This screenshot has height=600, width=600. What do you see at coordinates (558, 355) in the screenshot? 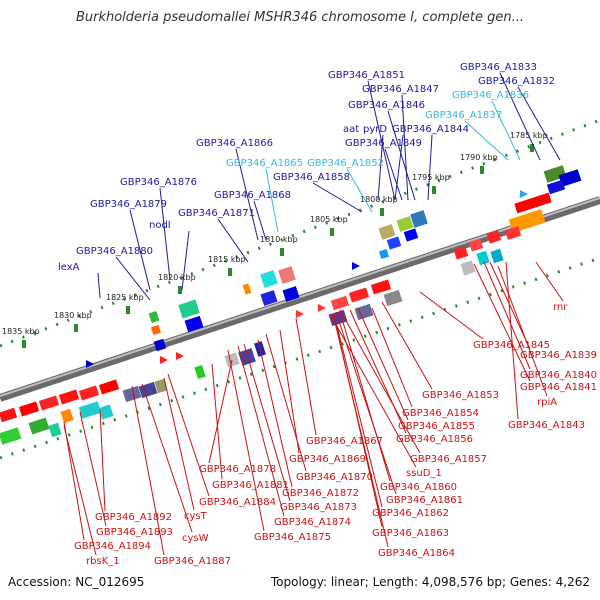
I see `bottom-gene-label: GBP346_A1839` at bounding box center [558, 355].